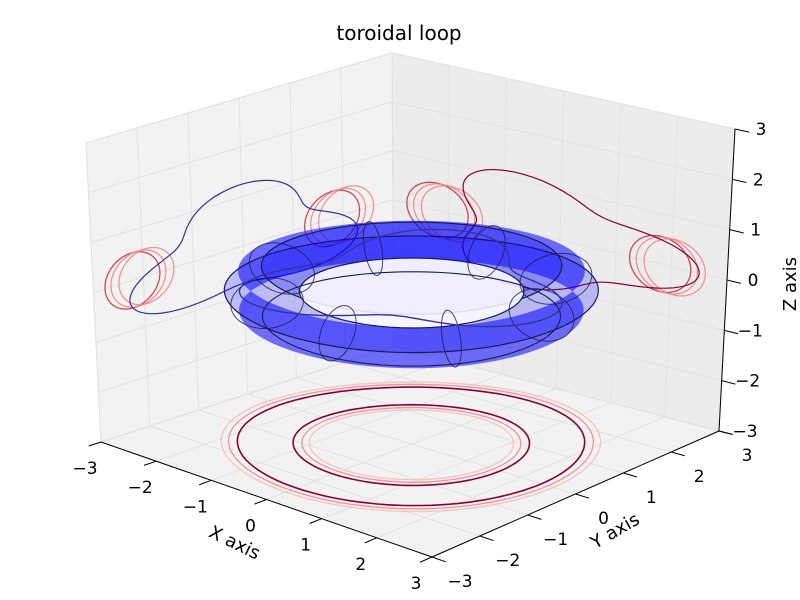  Describe the element at coordinates (761, 130) in the screenshot. I see `z-tick-label: 3` at that location.